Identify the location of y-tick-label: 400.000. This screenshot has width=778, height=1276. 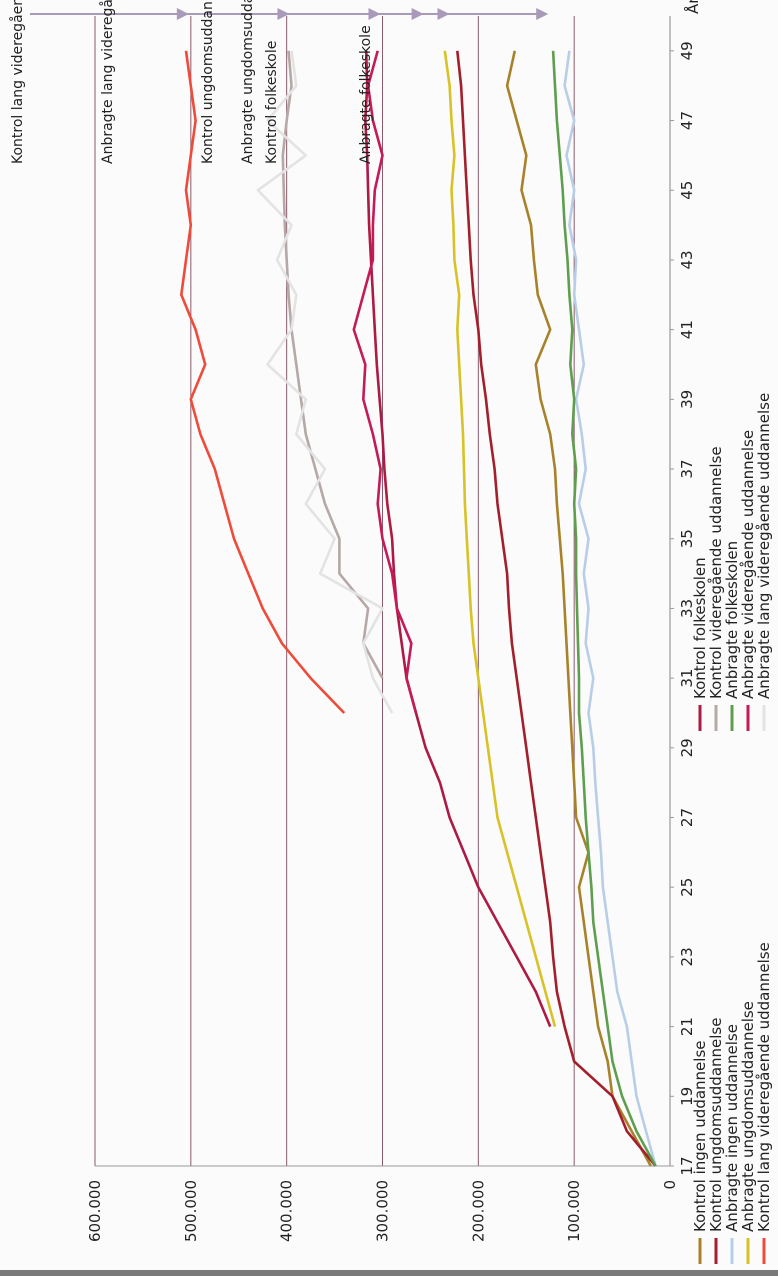
(287, 1211).